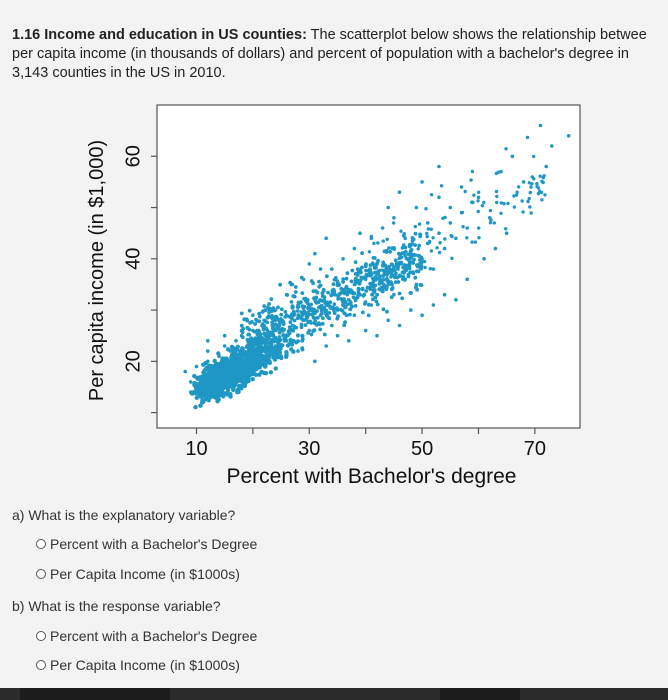 The image size is (668, 700). I want to click on bottom-bar-segment, so click(95, 694).